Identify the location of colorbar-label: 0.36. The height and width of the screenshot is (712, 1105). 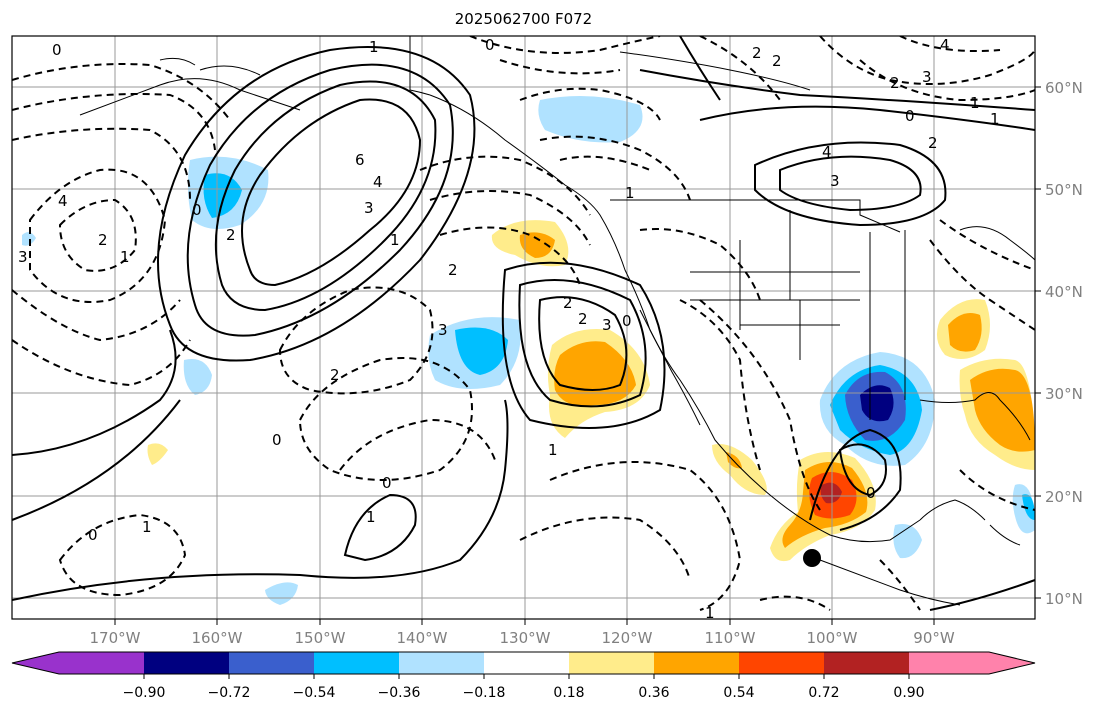
(653, 693).